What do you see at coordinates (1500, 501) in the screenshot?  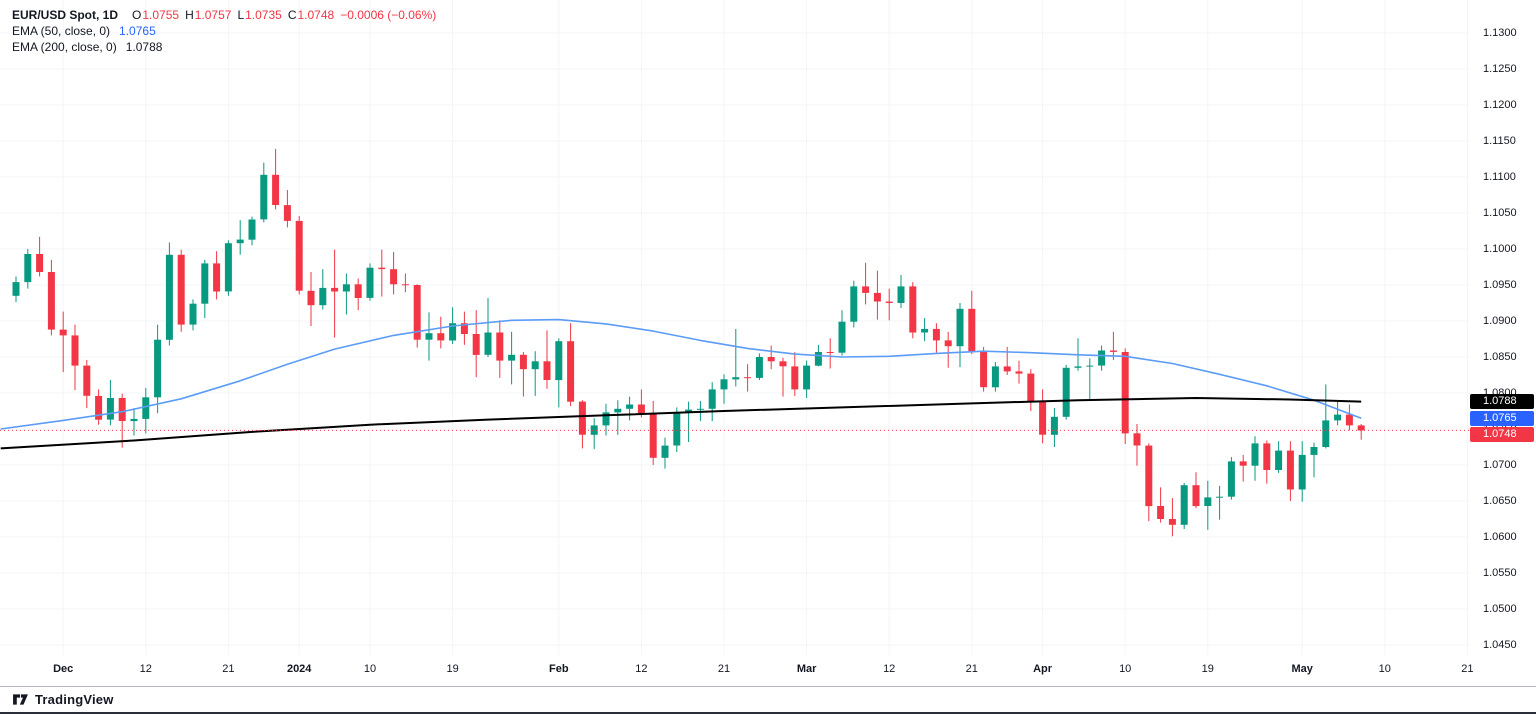 I see `price-tick-label: 1.0650` at bounding box center [1500, 501].